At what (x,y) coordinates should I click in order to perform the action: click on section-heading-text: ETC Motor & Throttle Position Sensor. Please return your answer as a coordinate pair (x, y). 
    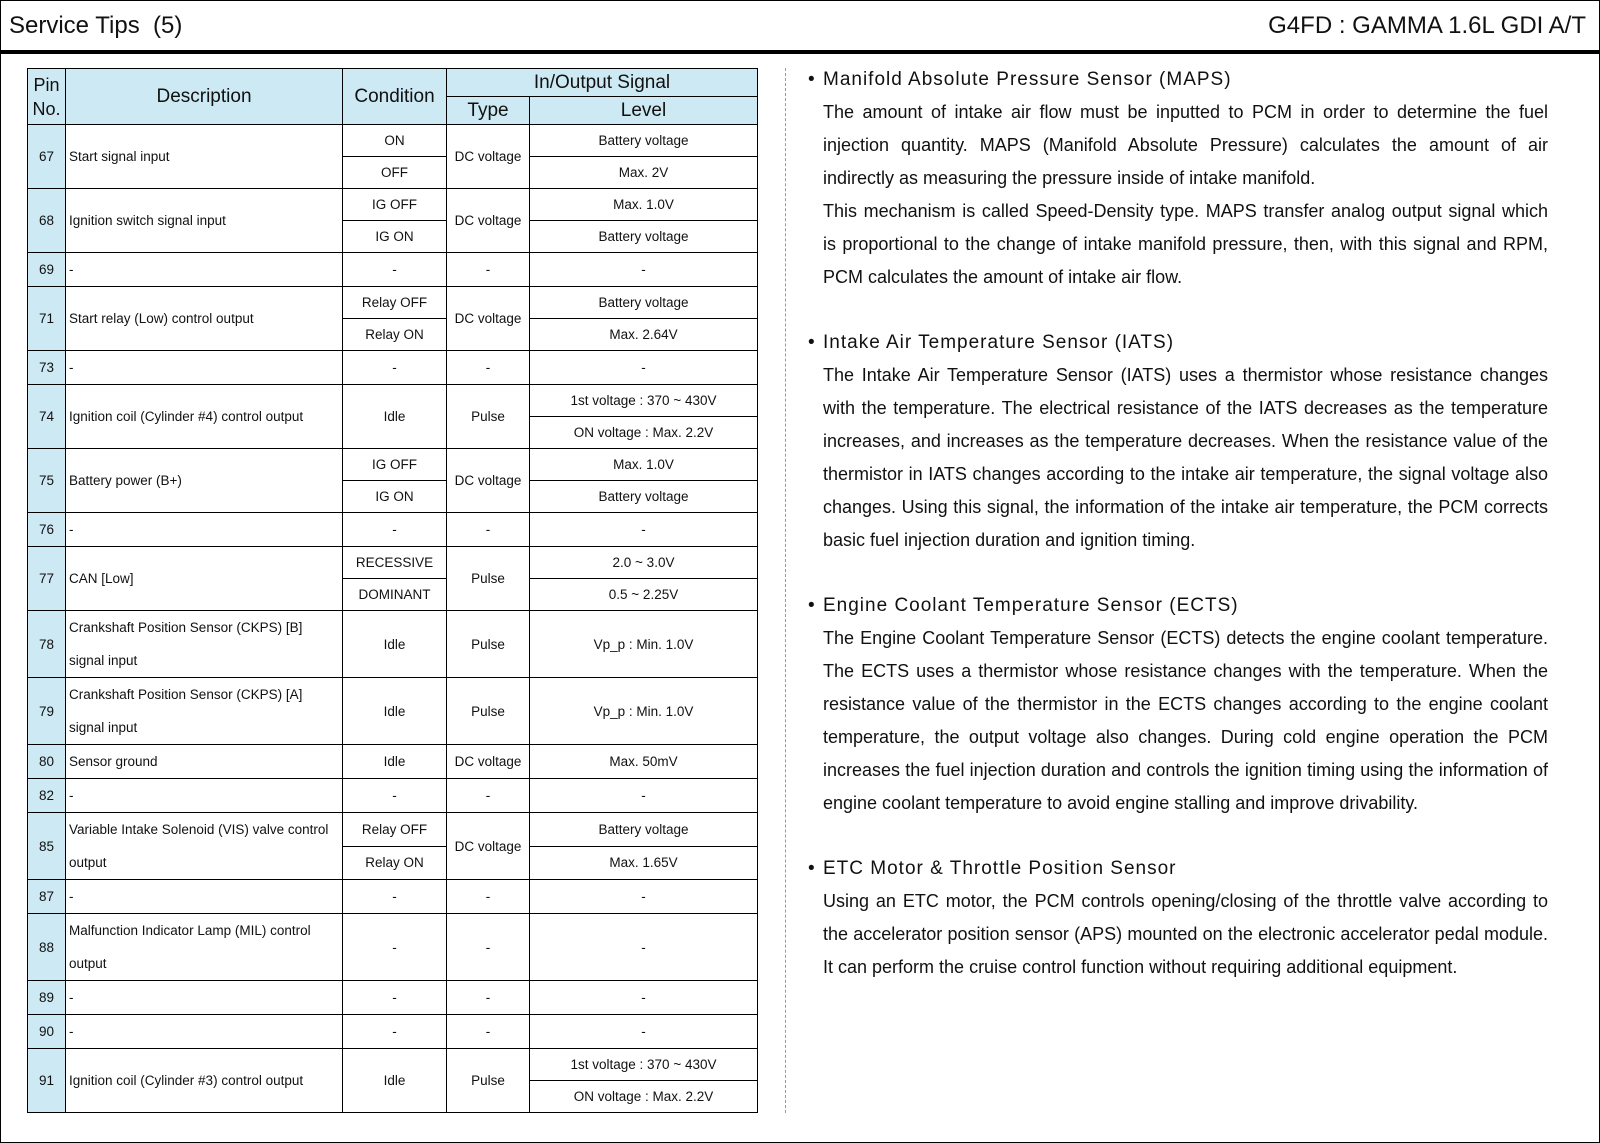
    Looking at the image, I should click on (1000, 868).